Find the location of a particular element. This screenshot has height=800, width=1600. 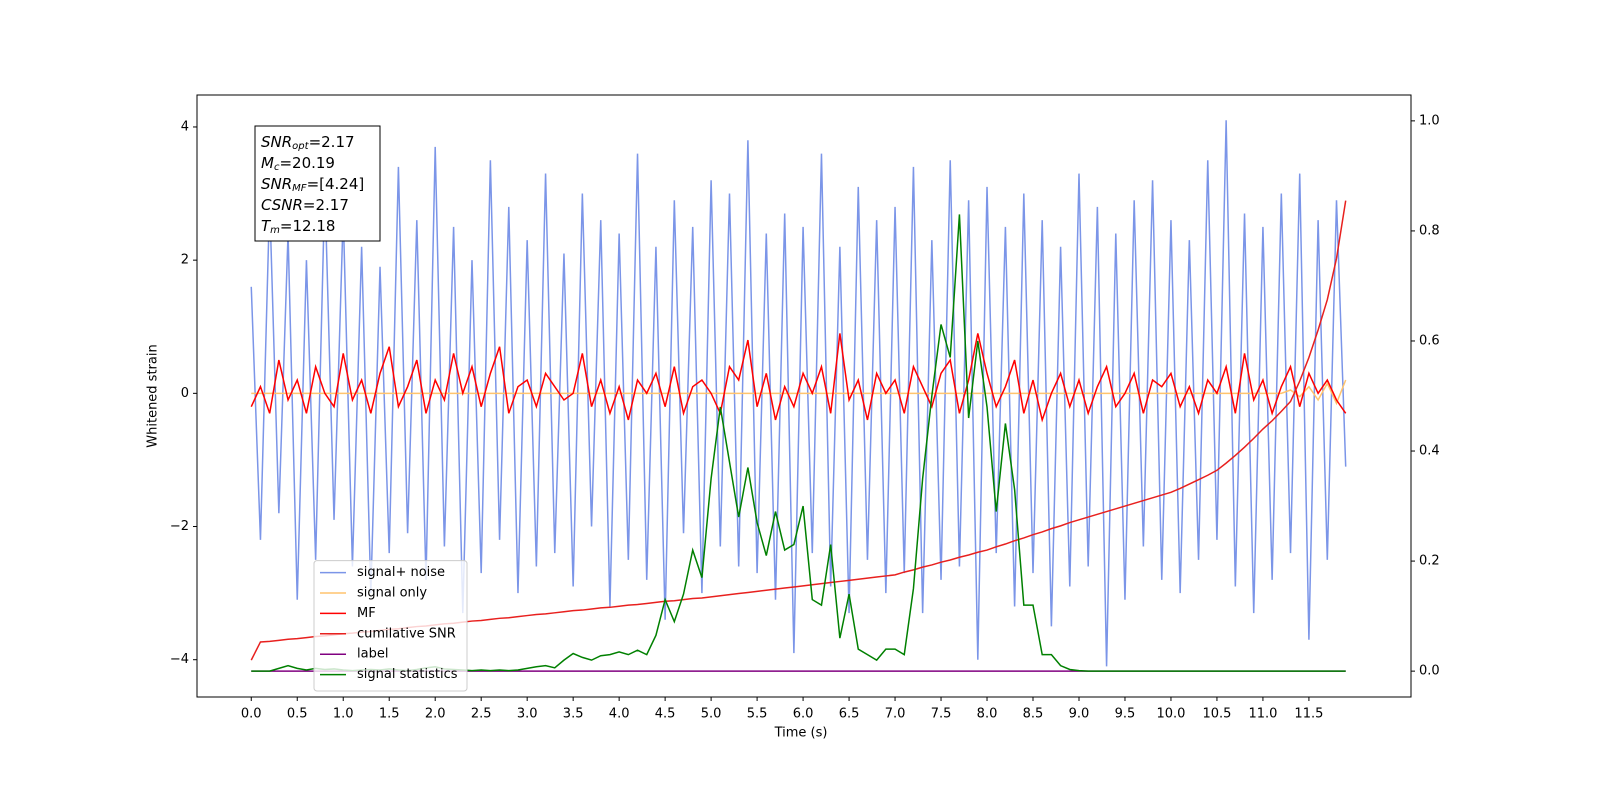

x-tick-label: 10.0 is located at coordinates (1170, 714).